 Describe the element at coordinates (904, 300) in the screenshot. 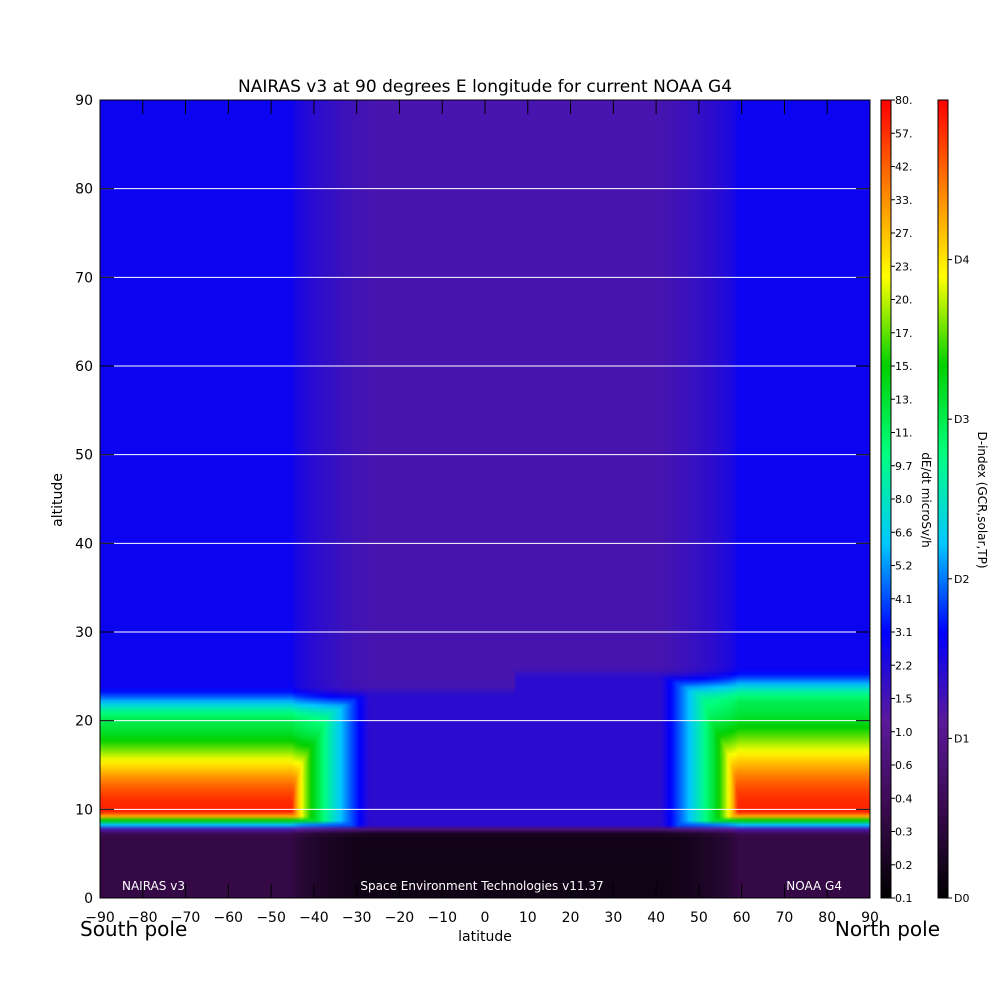

I see `dose-tick-label-18: 20.` at that location.